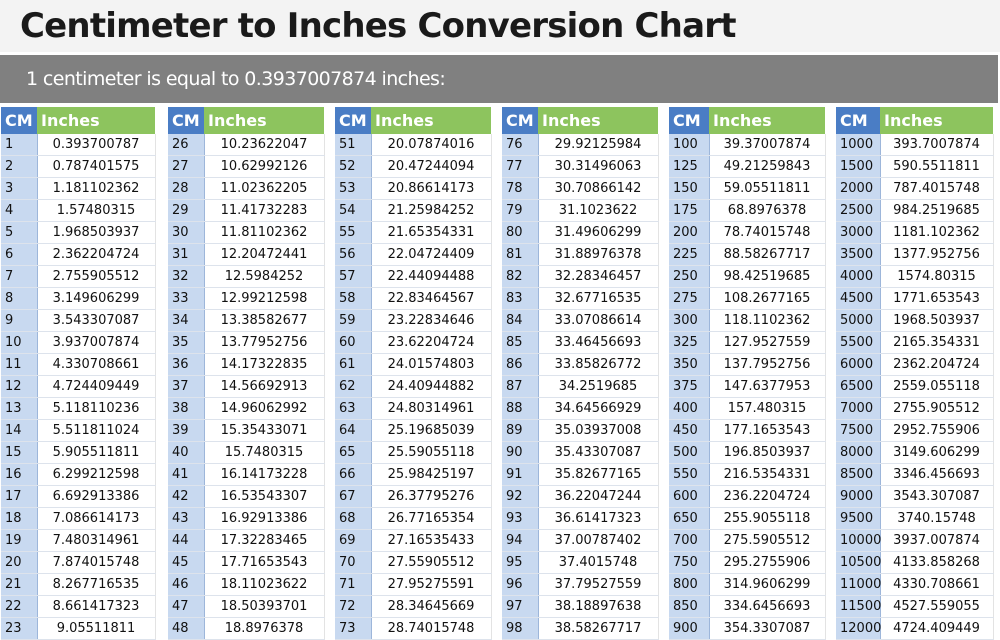 This screenshot has height=640, width=1000. What do you see at coordinates (598, 496) in the screenshot?
I see `inches-value: 36.22047244` at bounding box center [598, 496].